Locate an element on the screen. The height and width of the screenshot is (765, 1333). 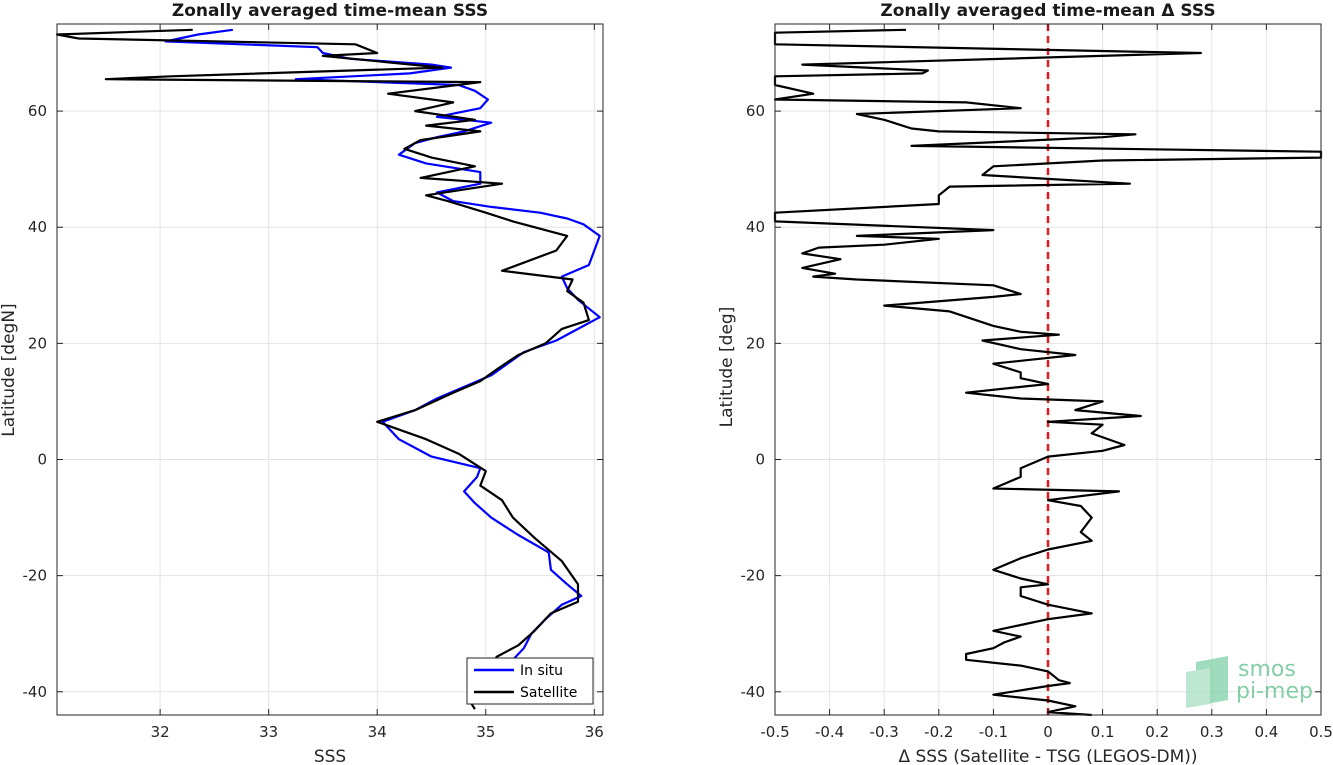
delta-ytick-label: 60 is located at coordinates (755, 111).